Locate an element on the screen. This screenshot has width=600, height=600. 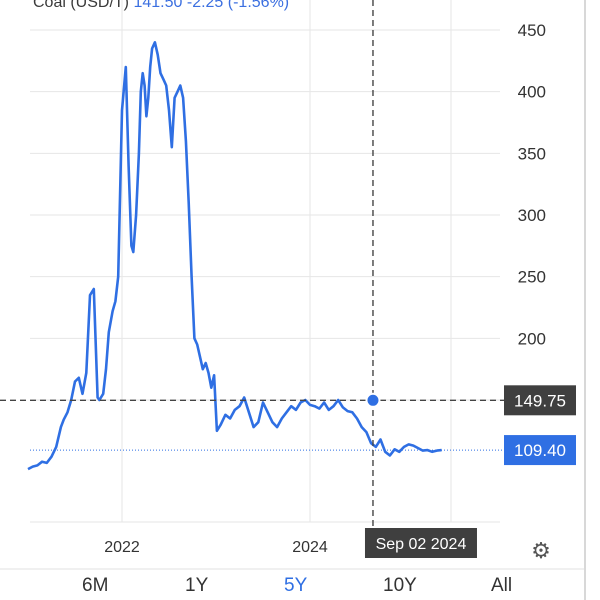
range-tabs: 6M 1Y 5Y 10Y All is located at coordinates (292, 584).